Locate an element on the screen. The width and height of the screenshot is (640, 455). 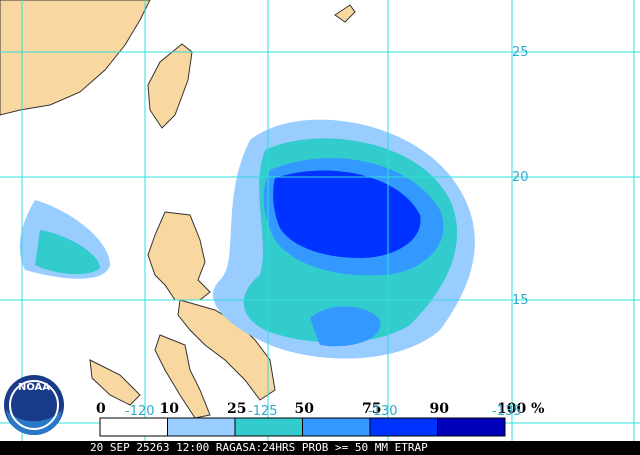
lon-label: -130 is located at coordinates (383, 411).